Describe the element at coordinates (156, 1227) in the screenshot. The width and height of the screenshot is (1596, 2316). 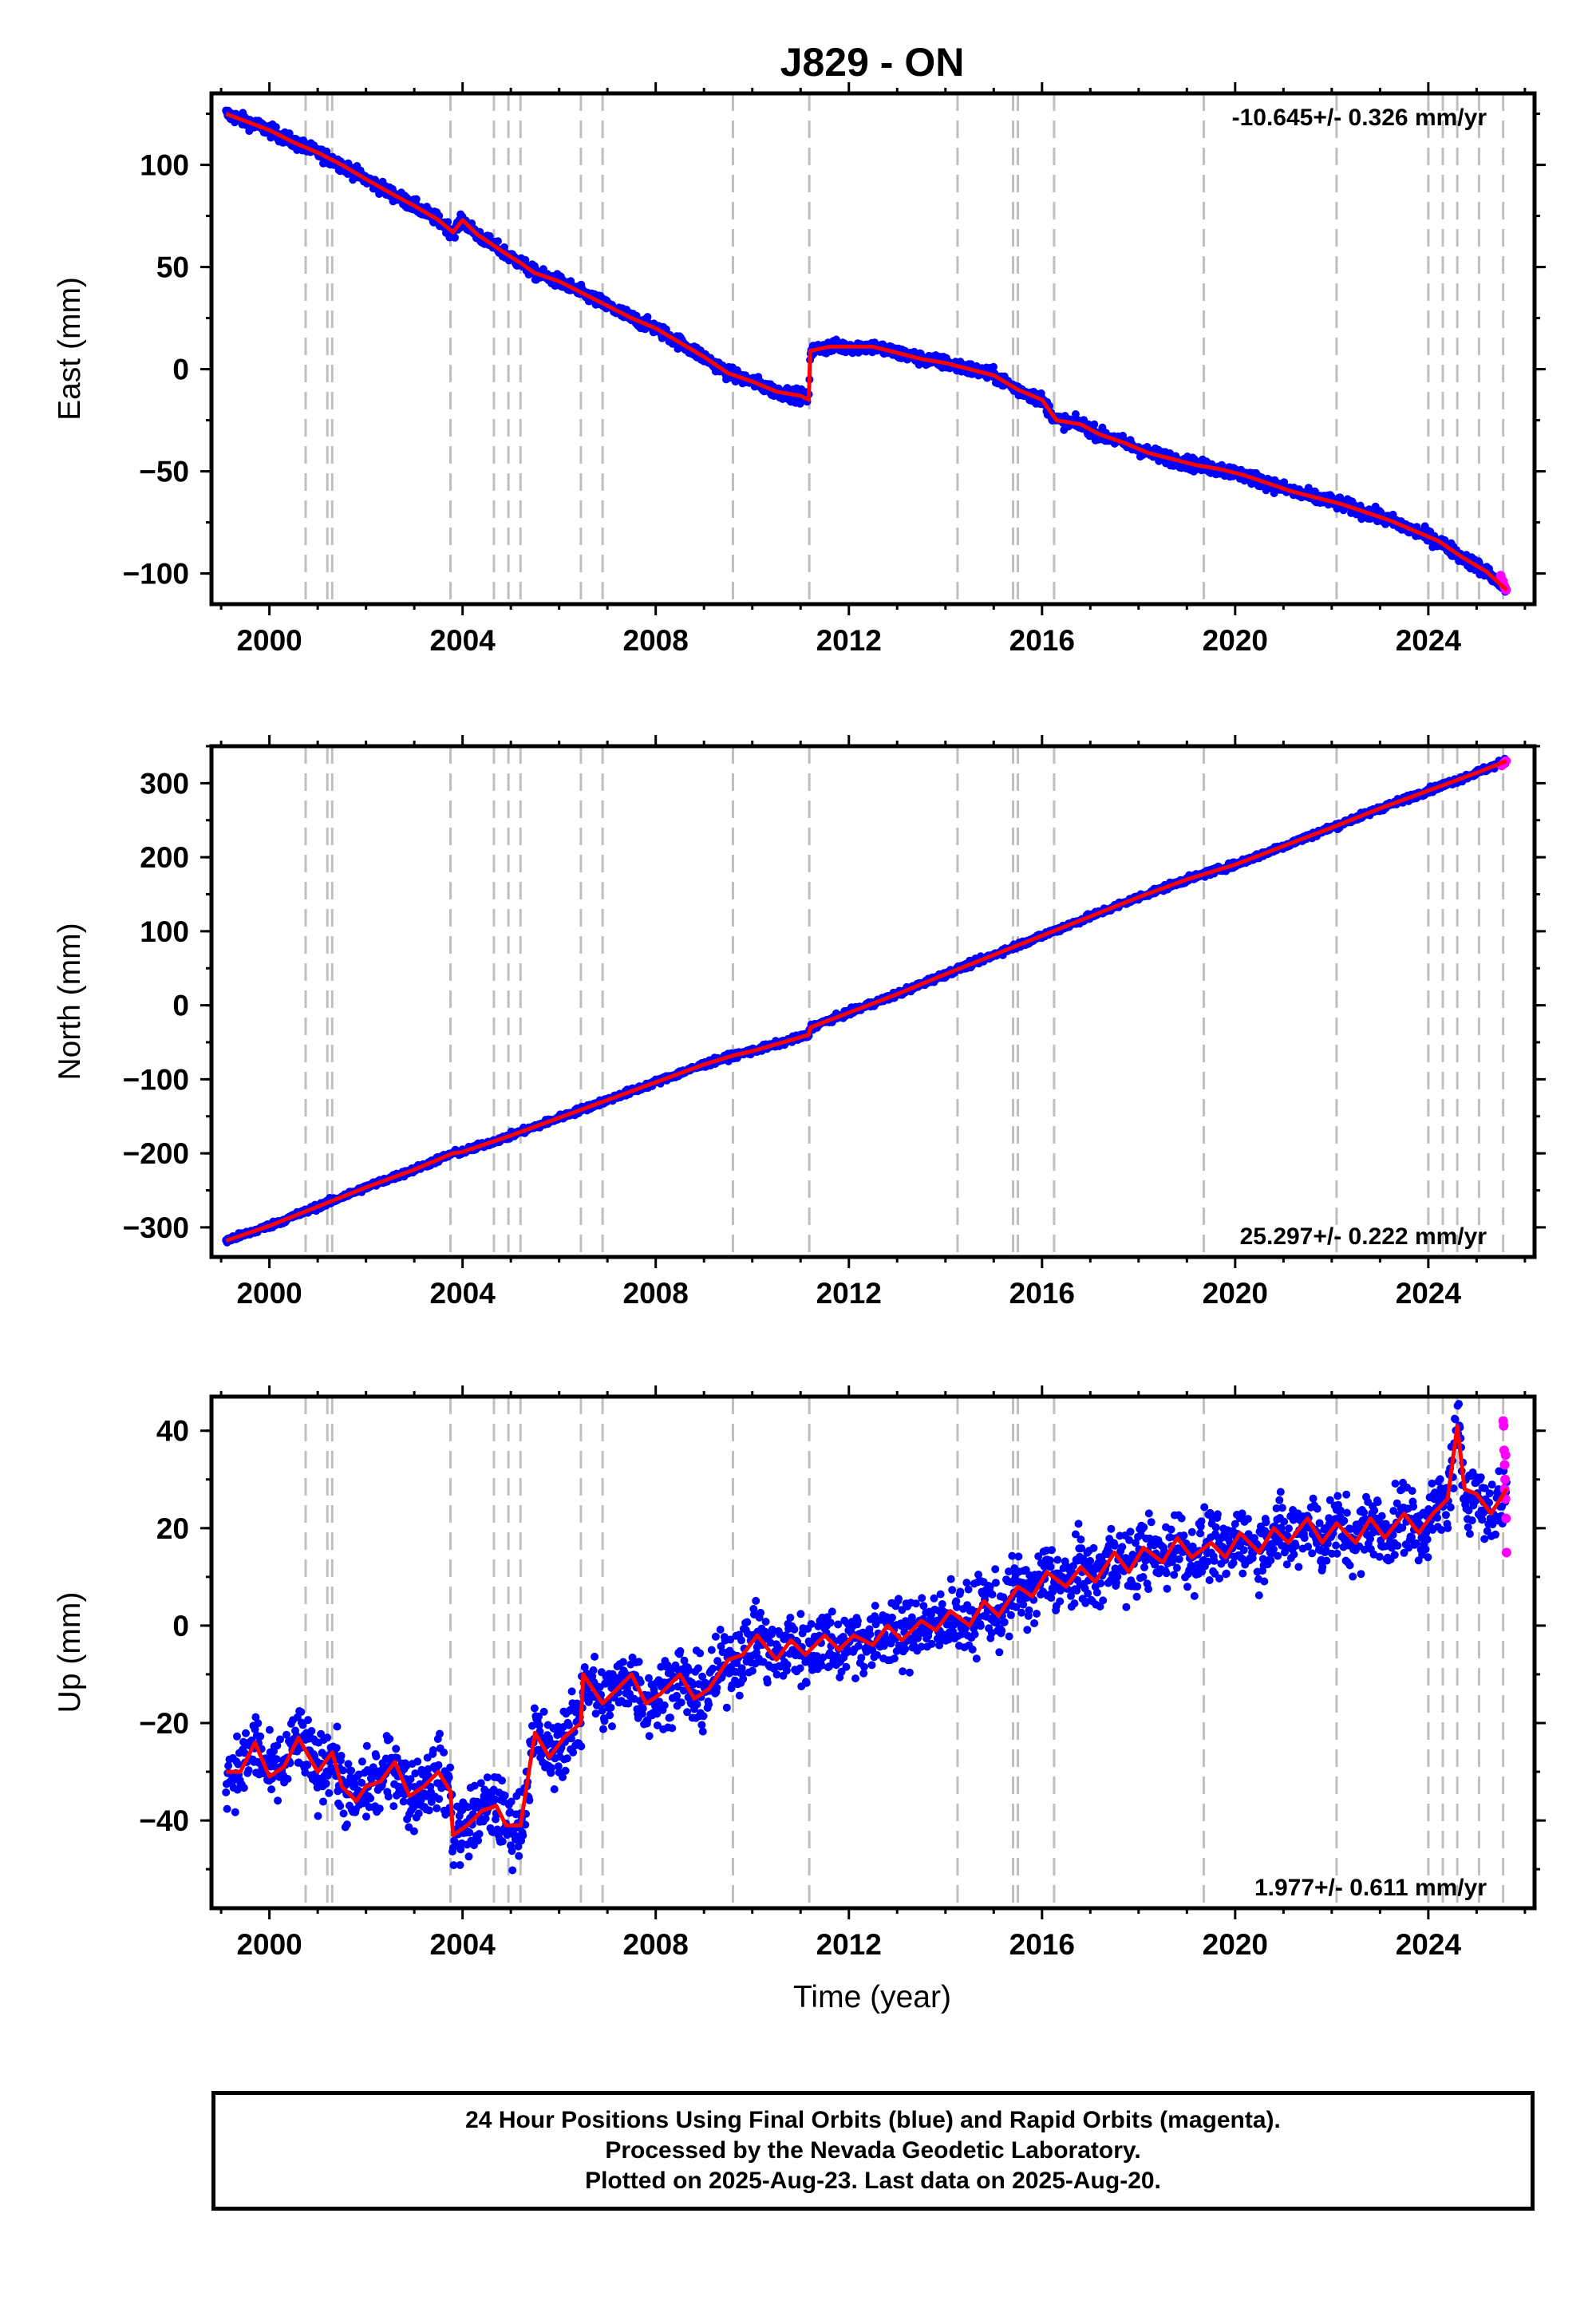
I see `y-tick-label: −300` at that location.